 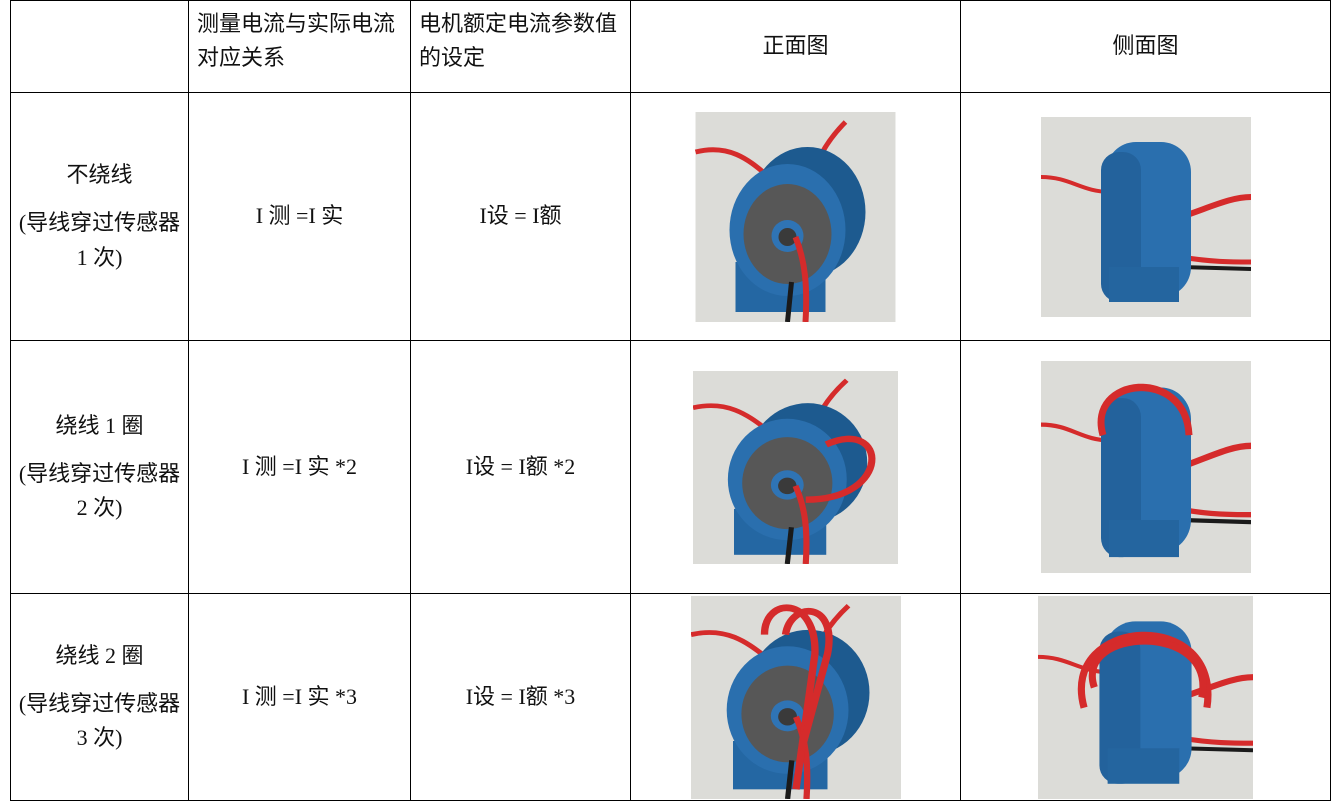 What do you see at coordinates (99, 240) in the screenshot?
I see `note: (导线穿过传感器 1 次)` at bounding box center [99, 240].